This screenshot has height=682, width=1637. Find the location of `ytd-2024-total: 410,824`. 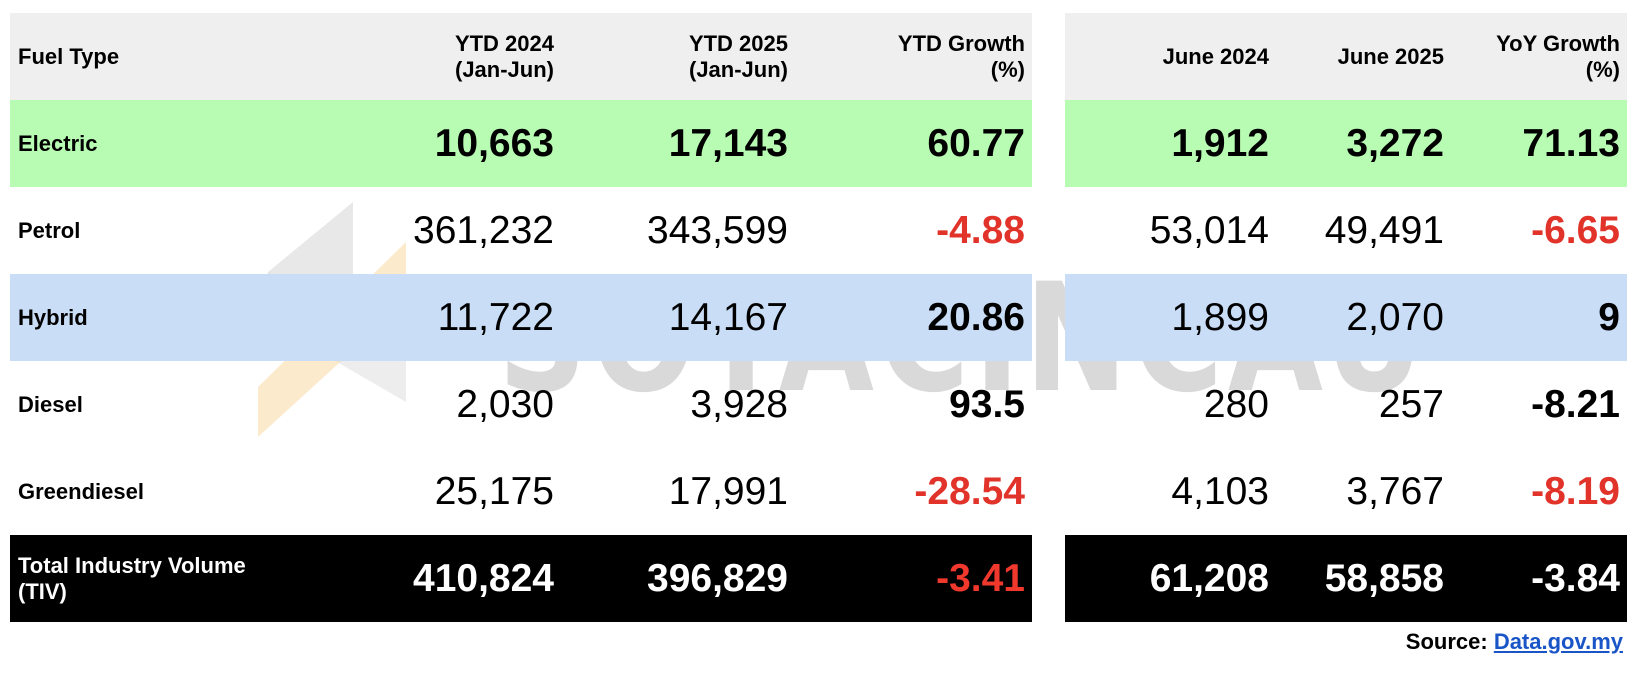

ytd-2024-total: 410,824 is located at coordinates (483, 578).